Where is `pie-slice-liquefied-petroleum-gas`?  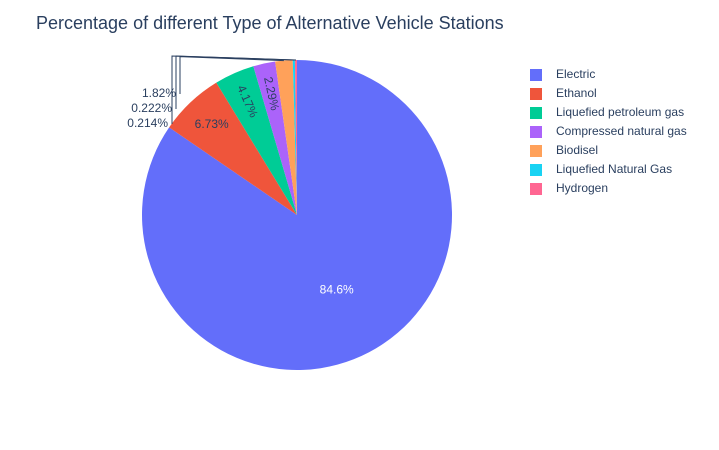 pie-slice-liquefied-petroleum-gas is located at coordinates (256, 141).